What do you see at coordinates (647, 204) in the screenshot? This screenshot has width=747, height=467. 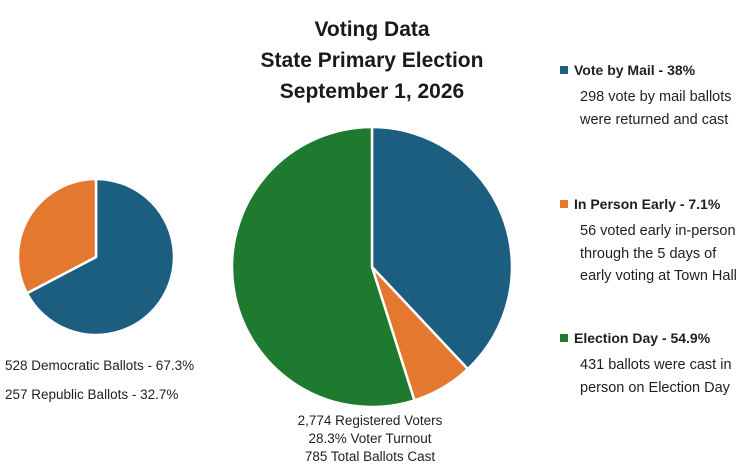 I see `legend-label-early: In Person Early - 7.1%` at bounding box center [647, 204].